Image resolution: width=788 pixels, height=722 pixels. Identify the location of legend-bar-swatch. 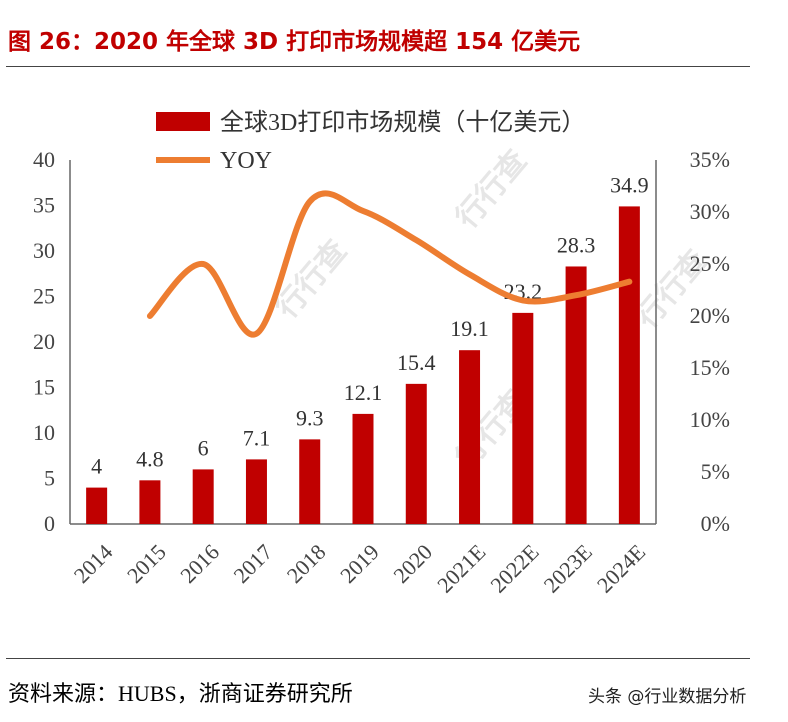
(183, 121).